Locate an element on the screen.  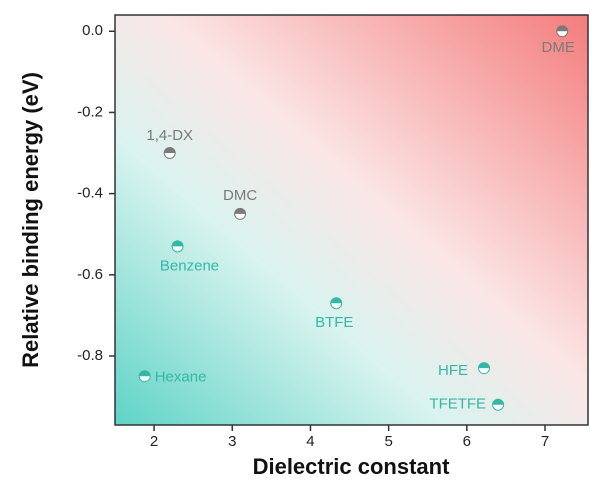
point-label: DMC is located at coordinates (240, 195).